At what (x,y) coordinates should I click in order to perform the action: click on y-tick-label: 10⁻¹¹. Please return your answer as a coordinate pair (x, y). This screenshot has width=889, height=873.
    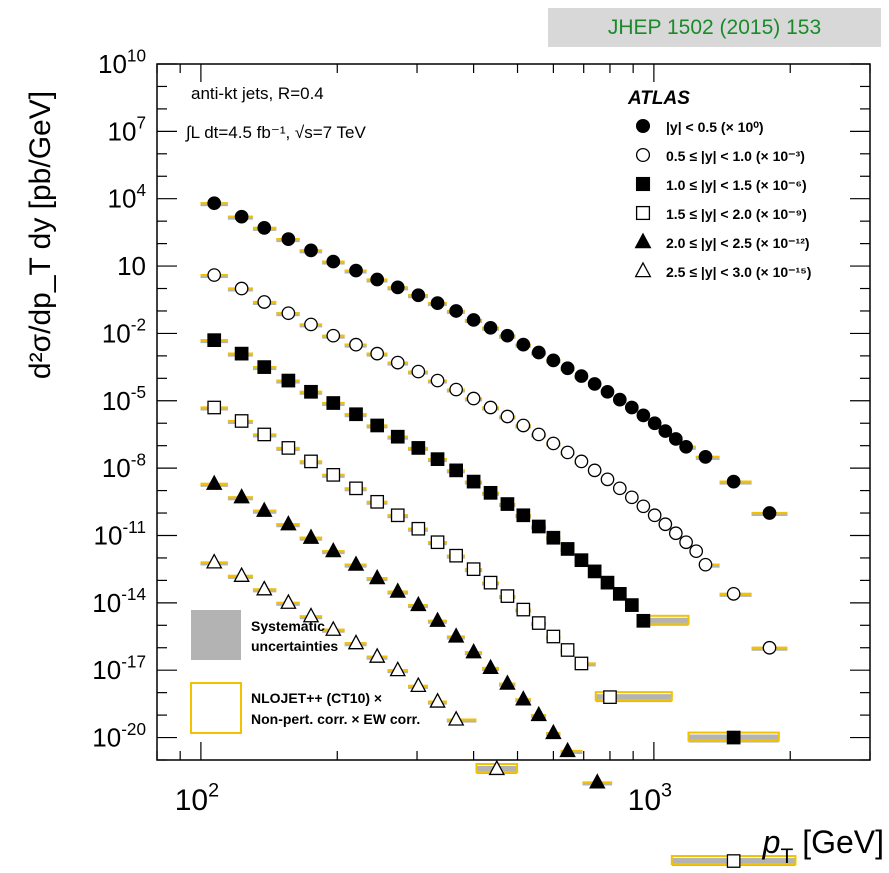
    Looking at the image, I should click on (120, 534).